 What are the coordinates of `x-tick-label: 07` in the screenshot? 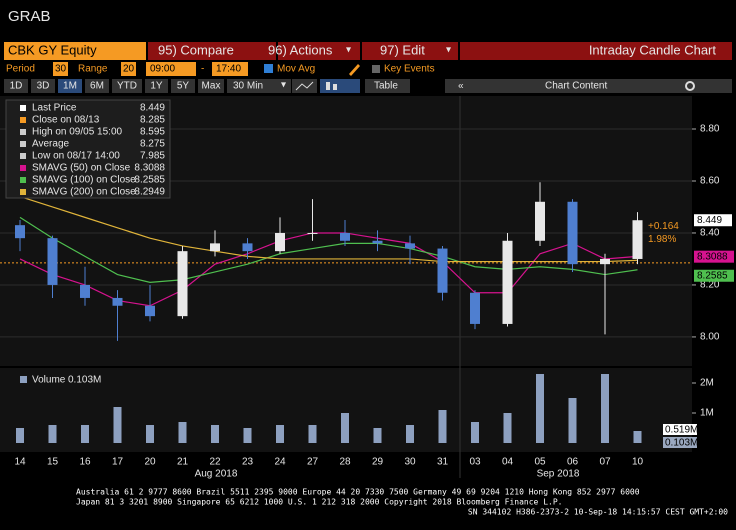 It's located at (605, 462).